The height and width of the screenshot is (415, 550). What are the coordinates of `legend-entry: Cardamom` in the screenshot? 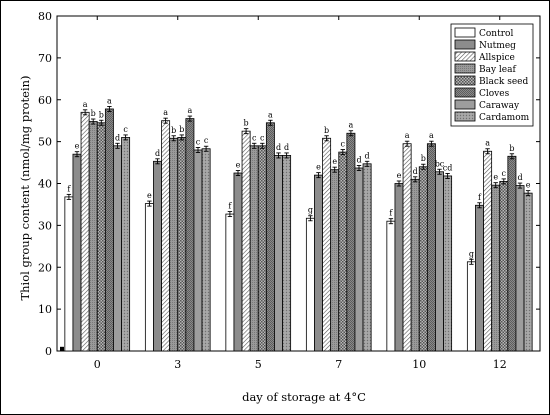 It's located at (504, 118).